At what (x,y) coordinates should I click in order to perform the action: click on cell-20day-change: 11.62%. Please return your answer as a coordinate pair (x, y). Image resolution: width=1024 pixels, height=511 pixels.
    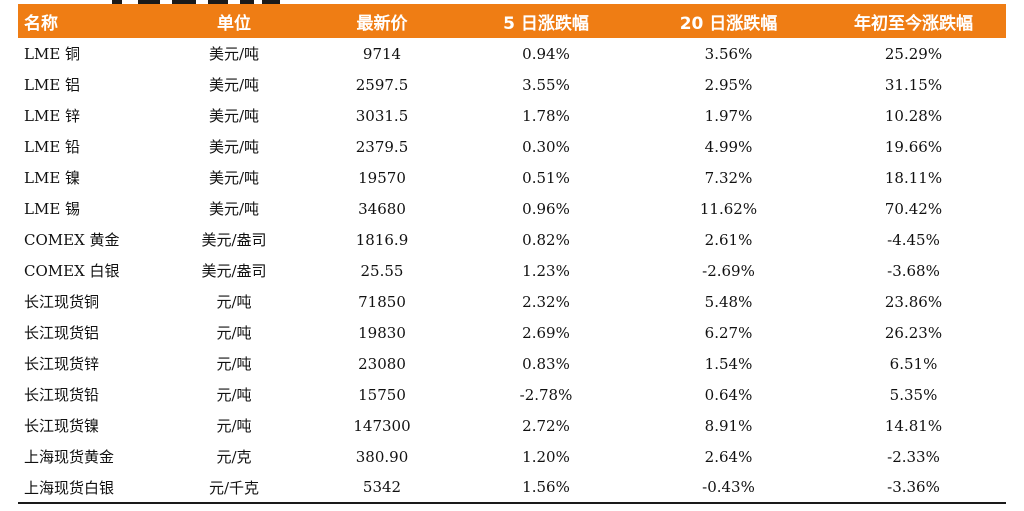
    Looking at the image, I should click on (728, 208).